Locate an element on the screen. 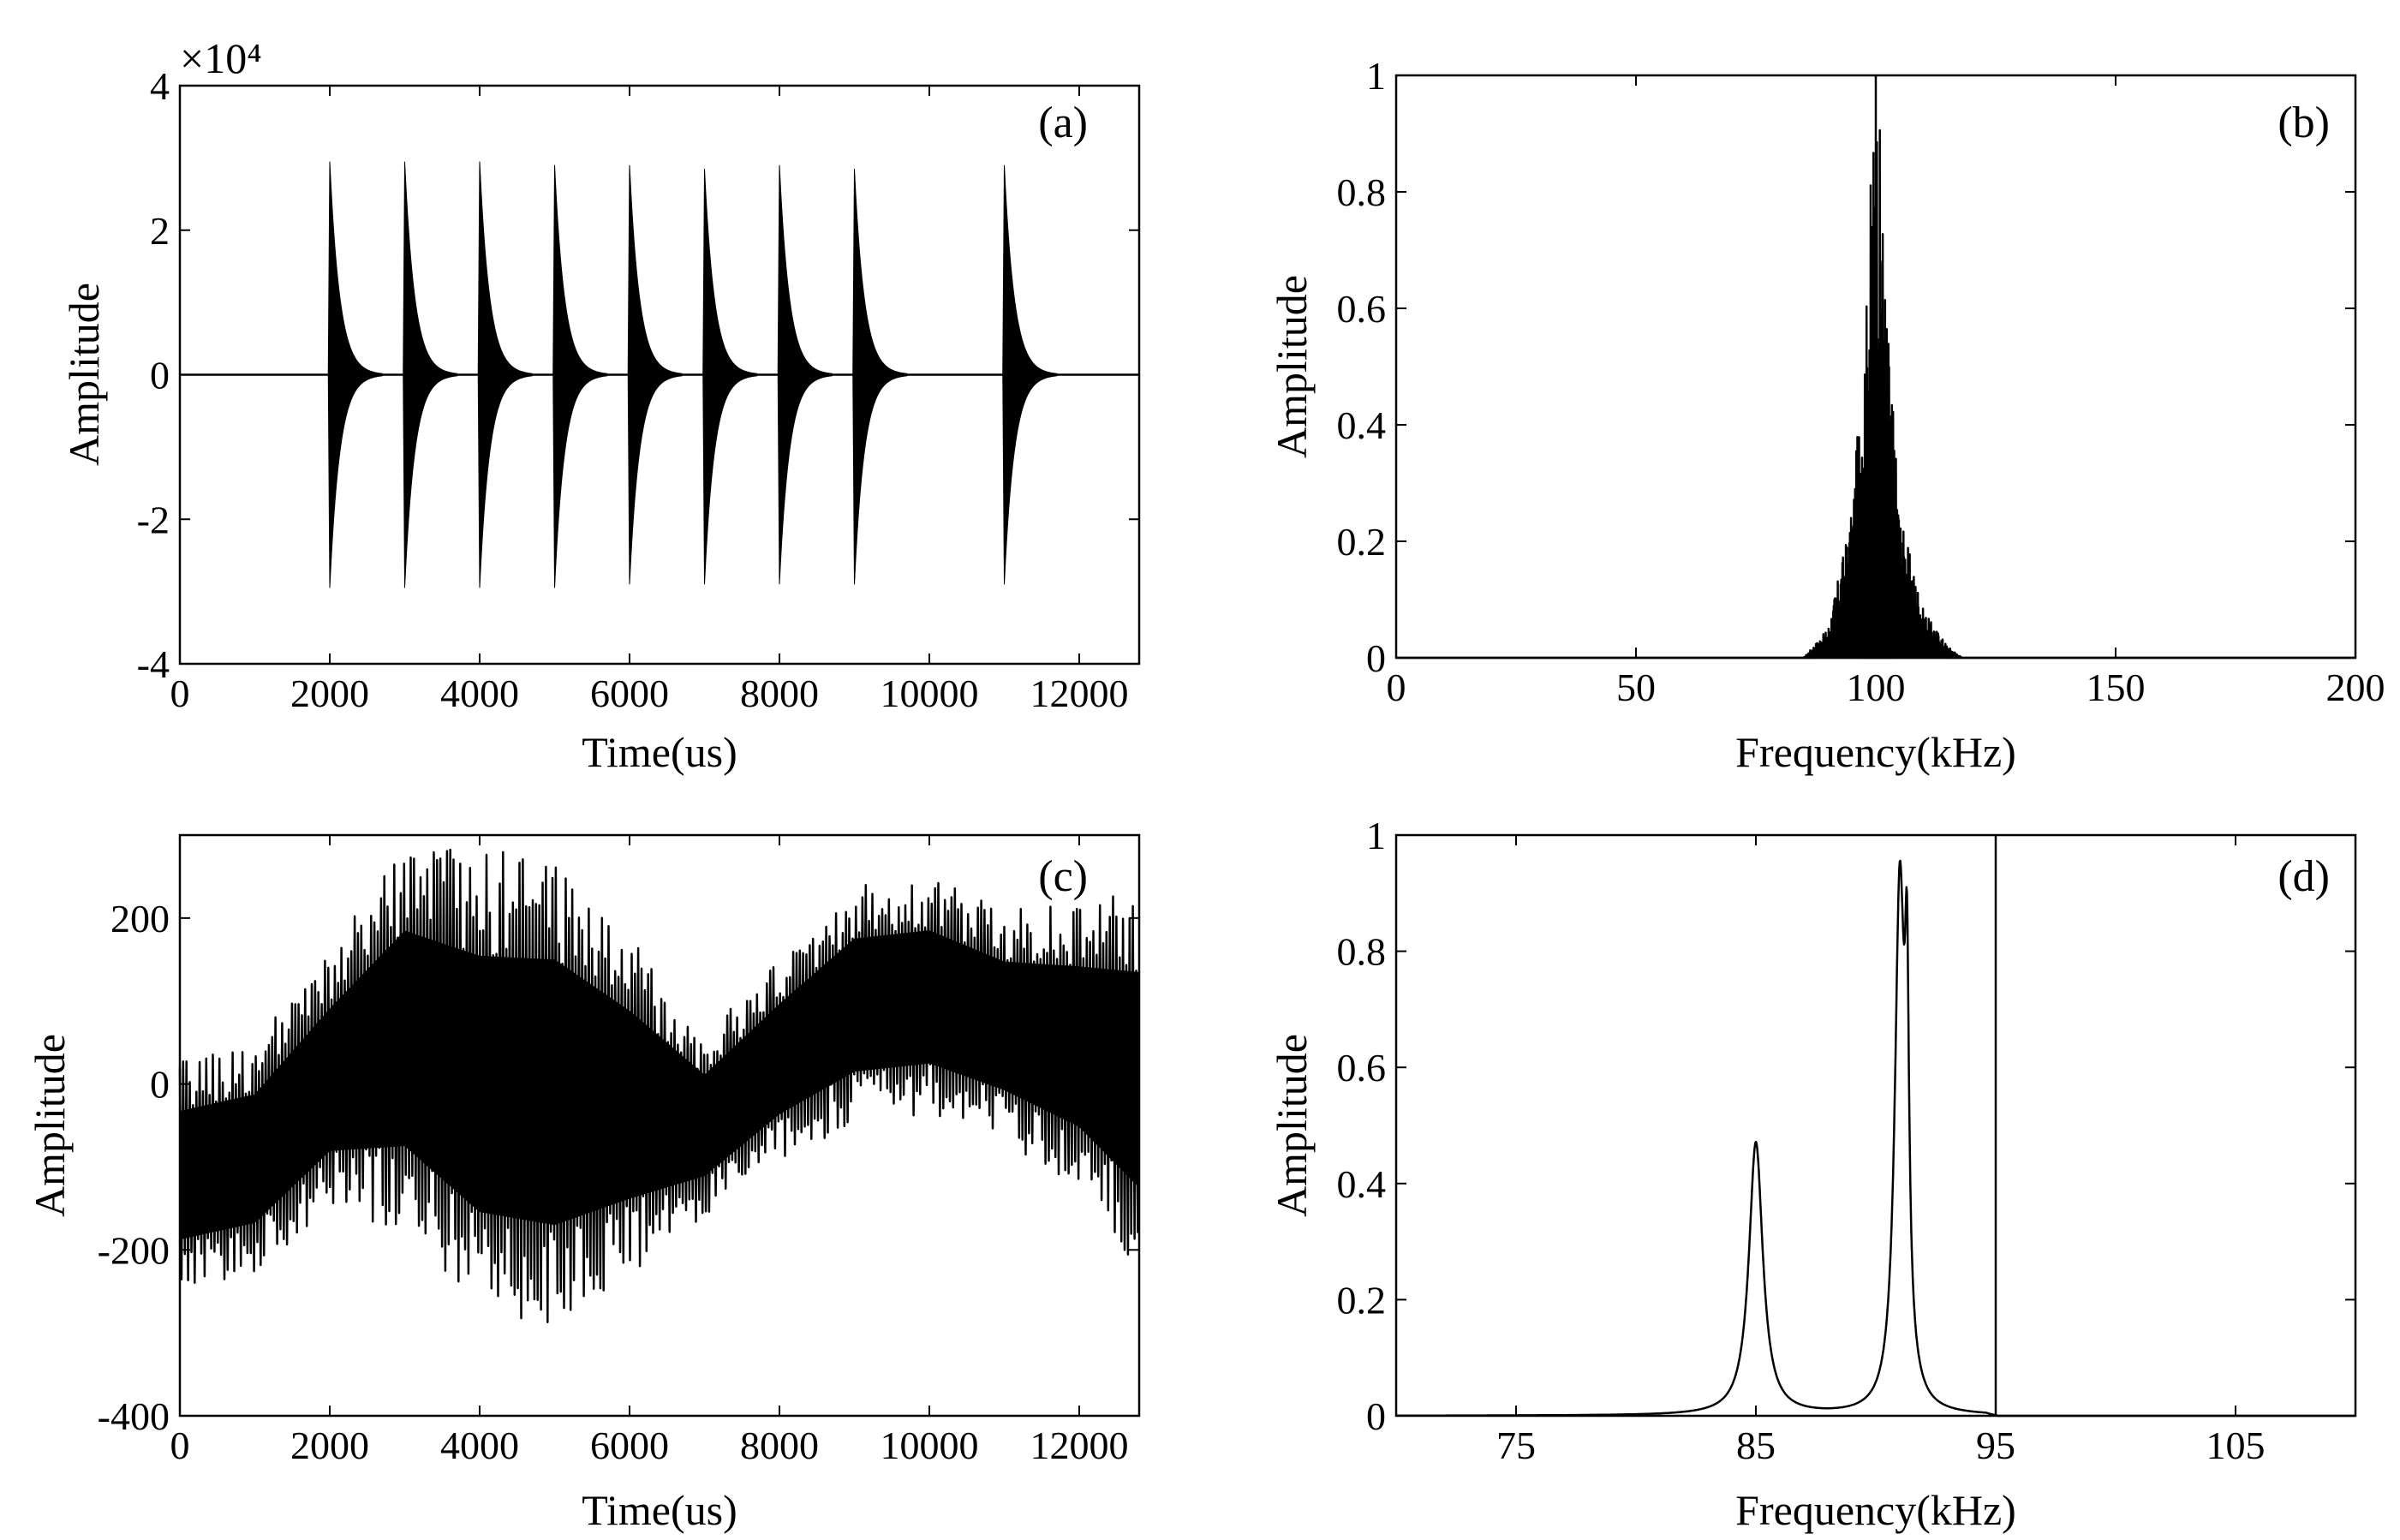 This screenshot has height=1540, width=2400. y-tick-label: -4 is located at coordinates (153, 664).